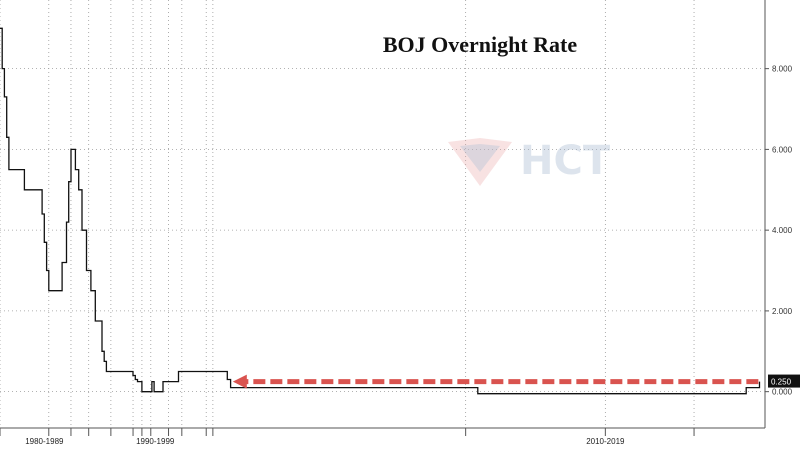 The image size is (800, 453). I want to click on annotation-layer: 0.250, so click(516, 381).